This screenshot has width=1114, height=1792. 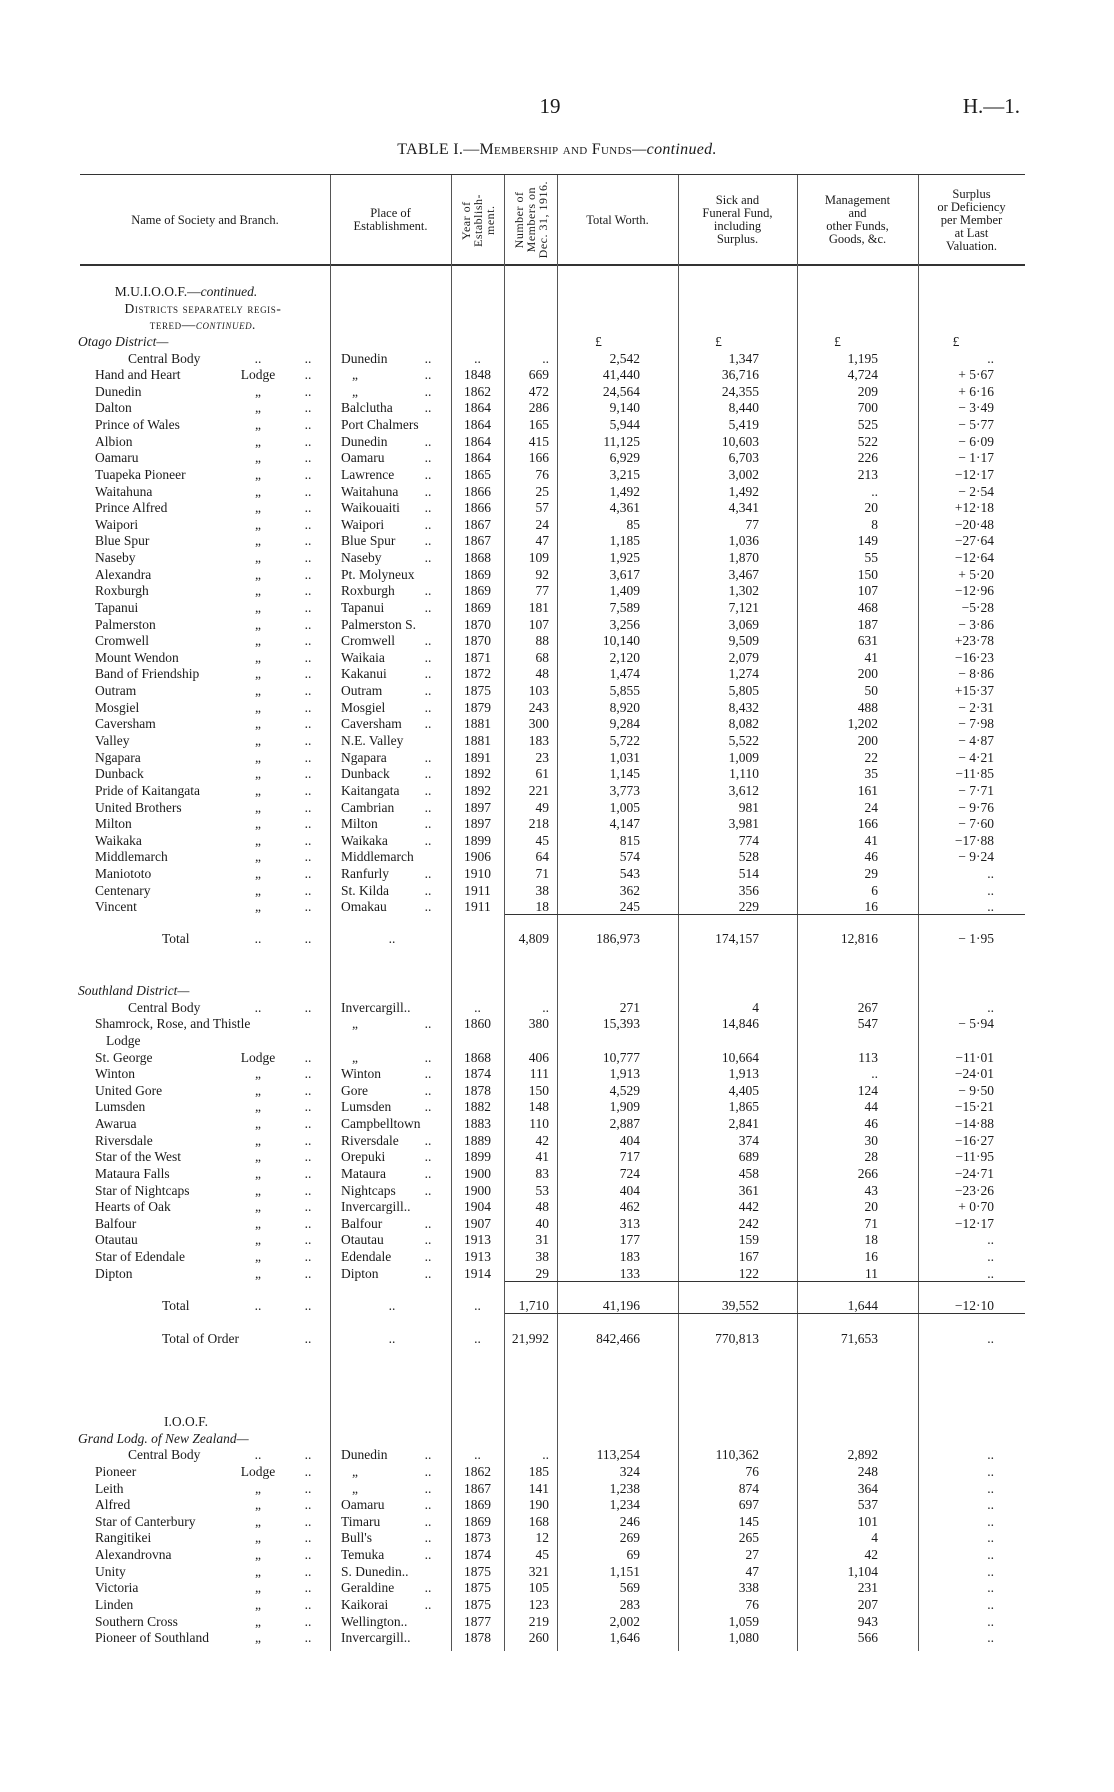 I want to click on sick-funeral-fund: 1,036, so click(x=743, y=541).